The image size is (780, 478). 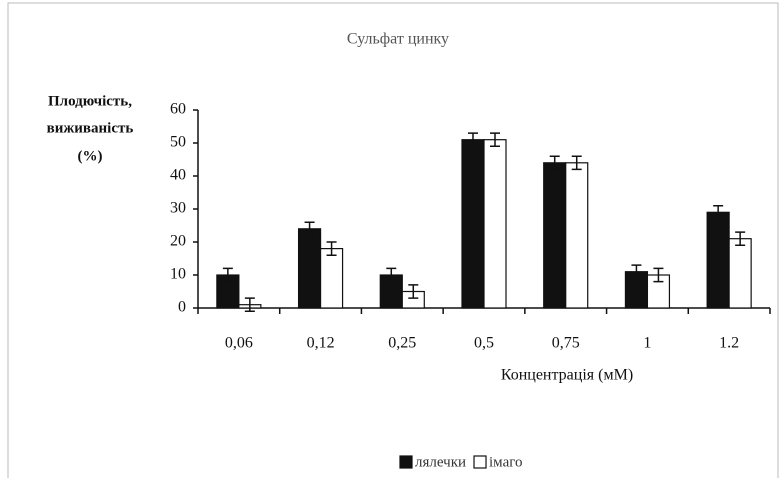 I want to click on x-tick-label: 0,12, so click(x=321, y=343).